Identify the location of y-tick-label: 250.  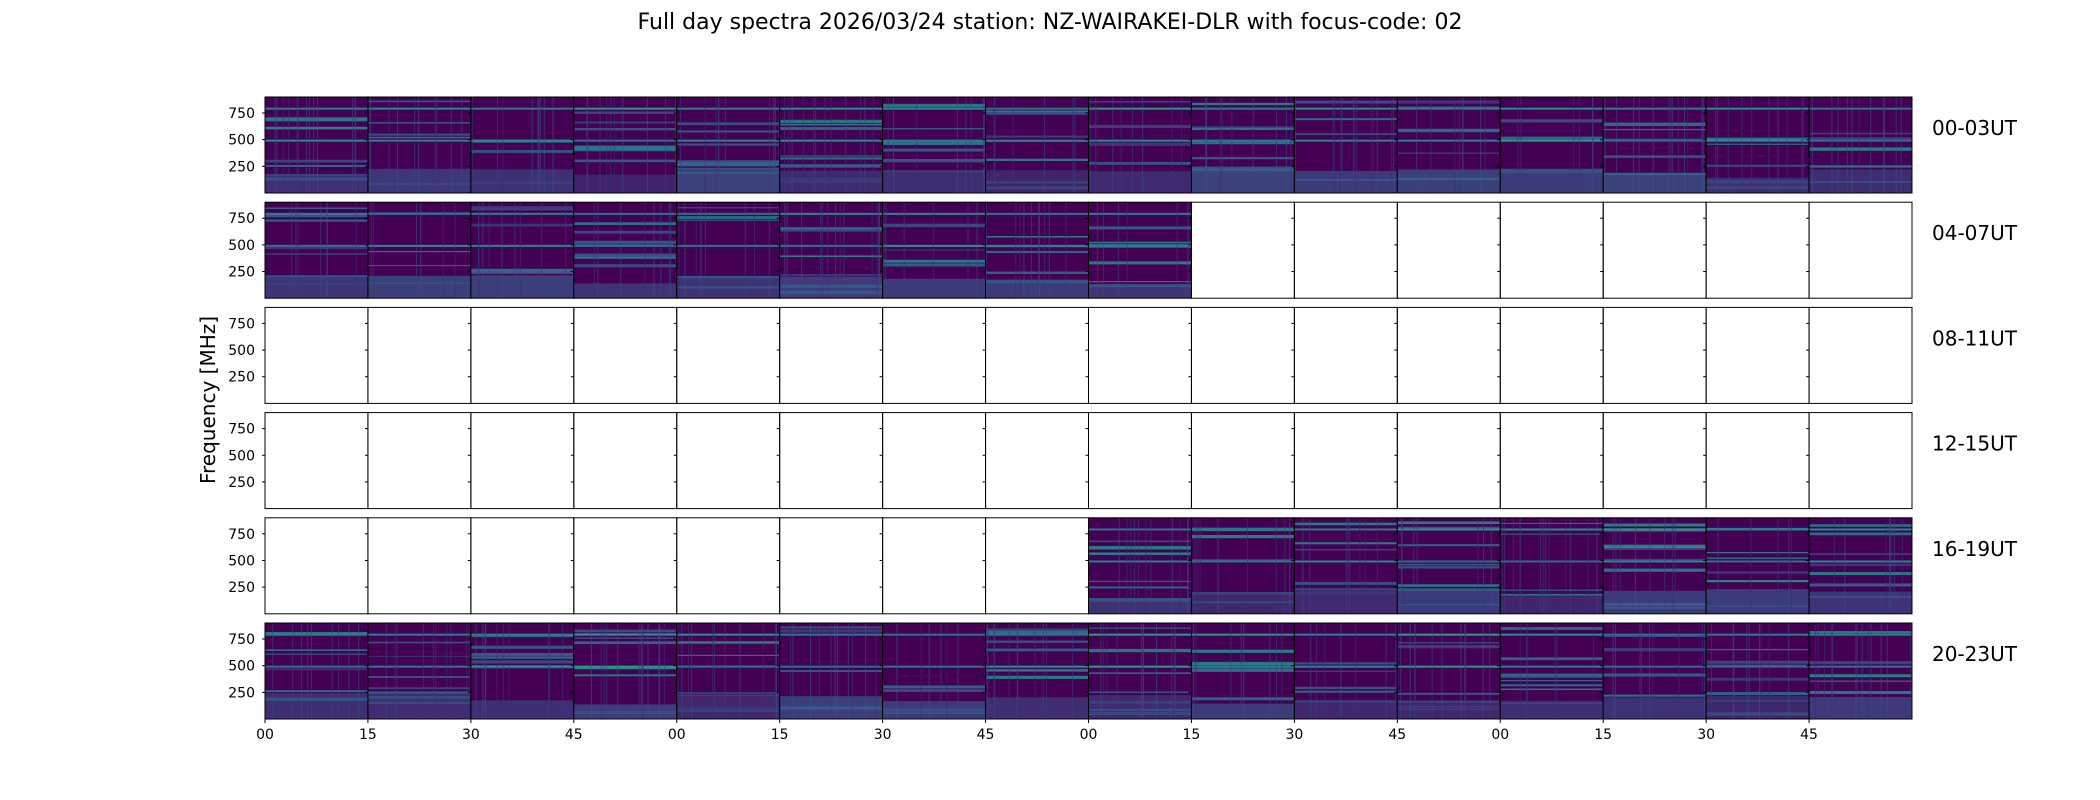
(241, 378).